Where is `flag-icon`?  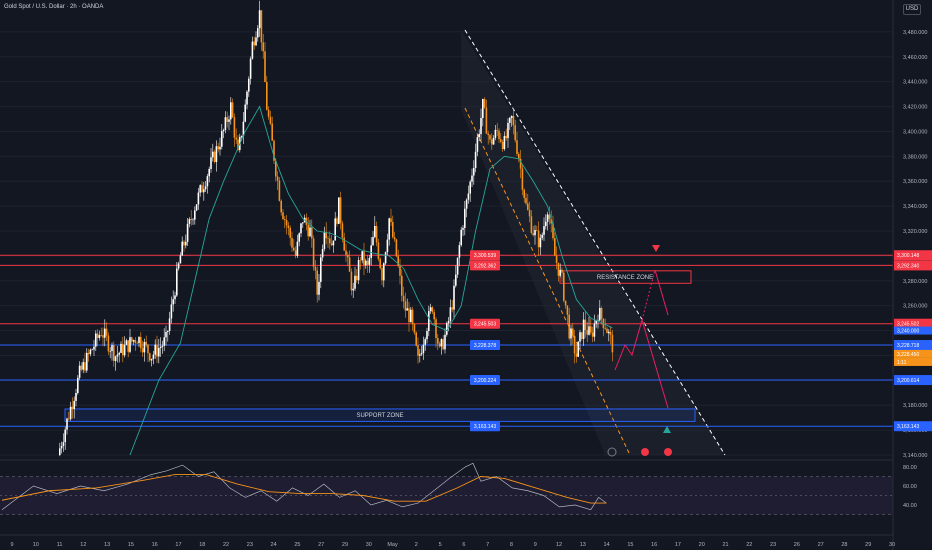
flag-icon is located at coordinates (668, 452).